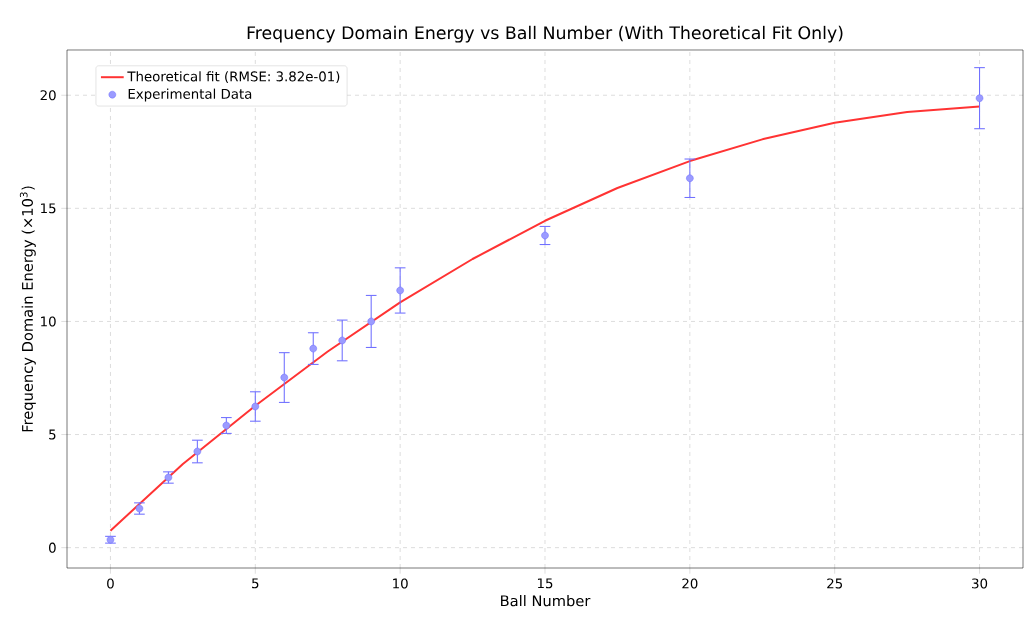  Describe the element at coordinates (48, 208) in the screenshot. I see `y-tick-label: 15` at that location.